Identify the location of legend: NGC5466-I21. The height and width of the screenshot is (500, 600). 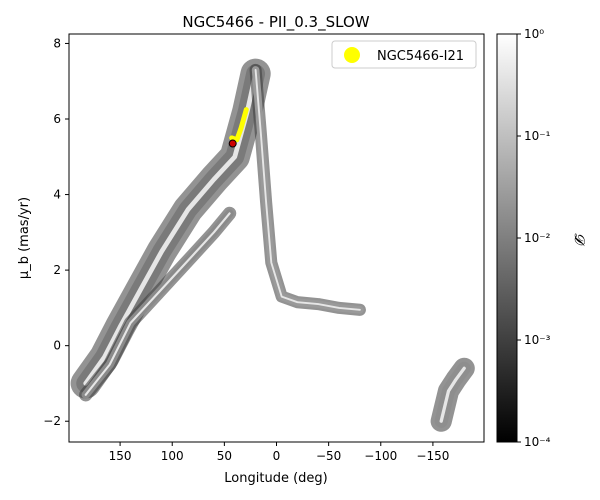
(404, 54).